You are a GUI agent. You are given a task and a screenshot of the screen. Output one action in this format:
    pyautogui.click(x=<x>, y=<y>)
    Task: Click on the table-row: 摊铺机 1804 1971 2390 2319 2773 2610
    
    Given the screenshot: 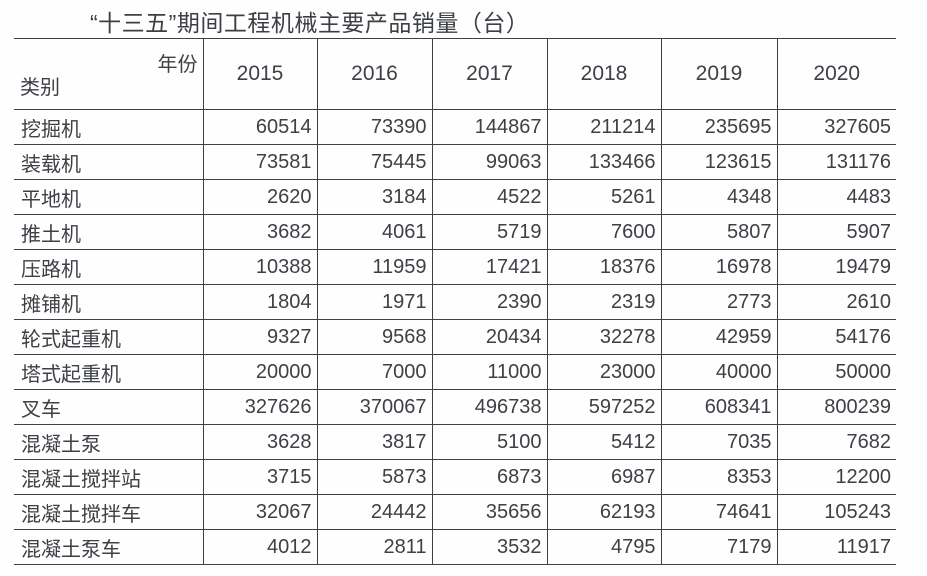 What is the action you would take?
    pyautogui.click(x=455, y=302)
    